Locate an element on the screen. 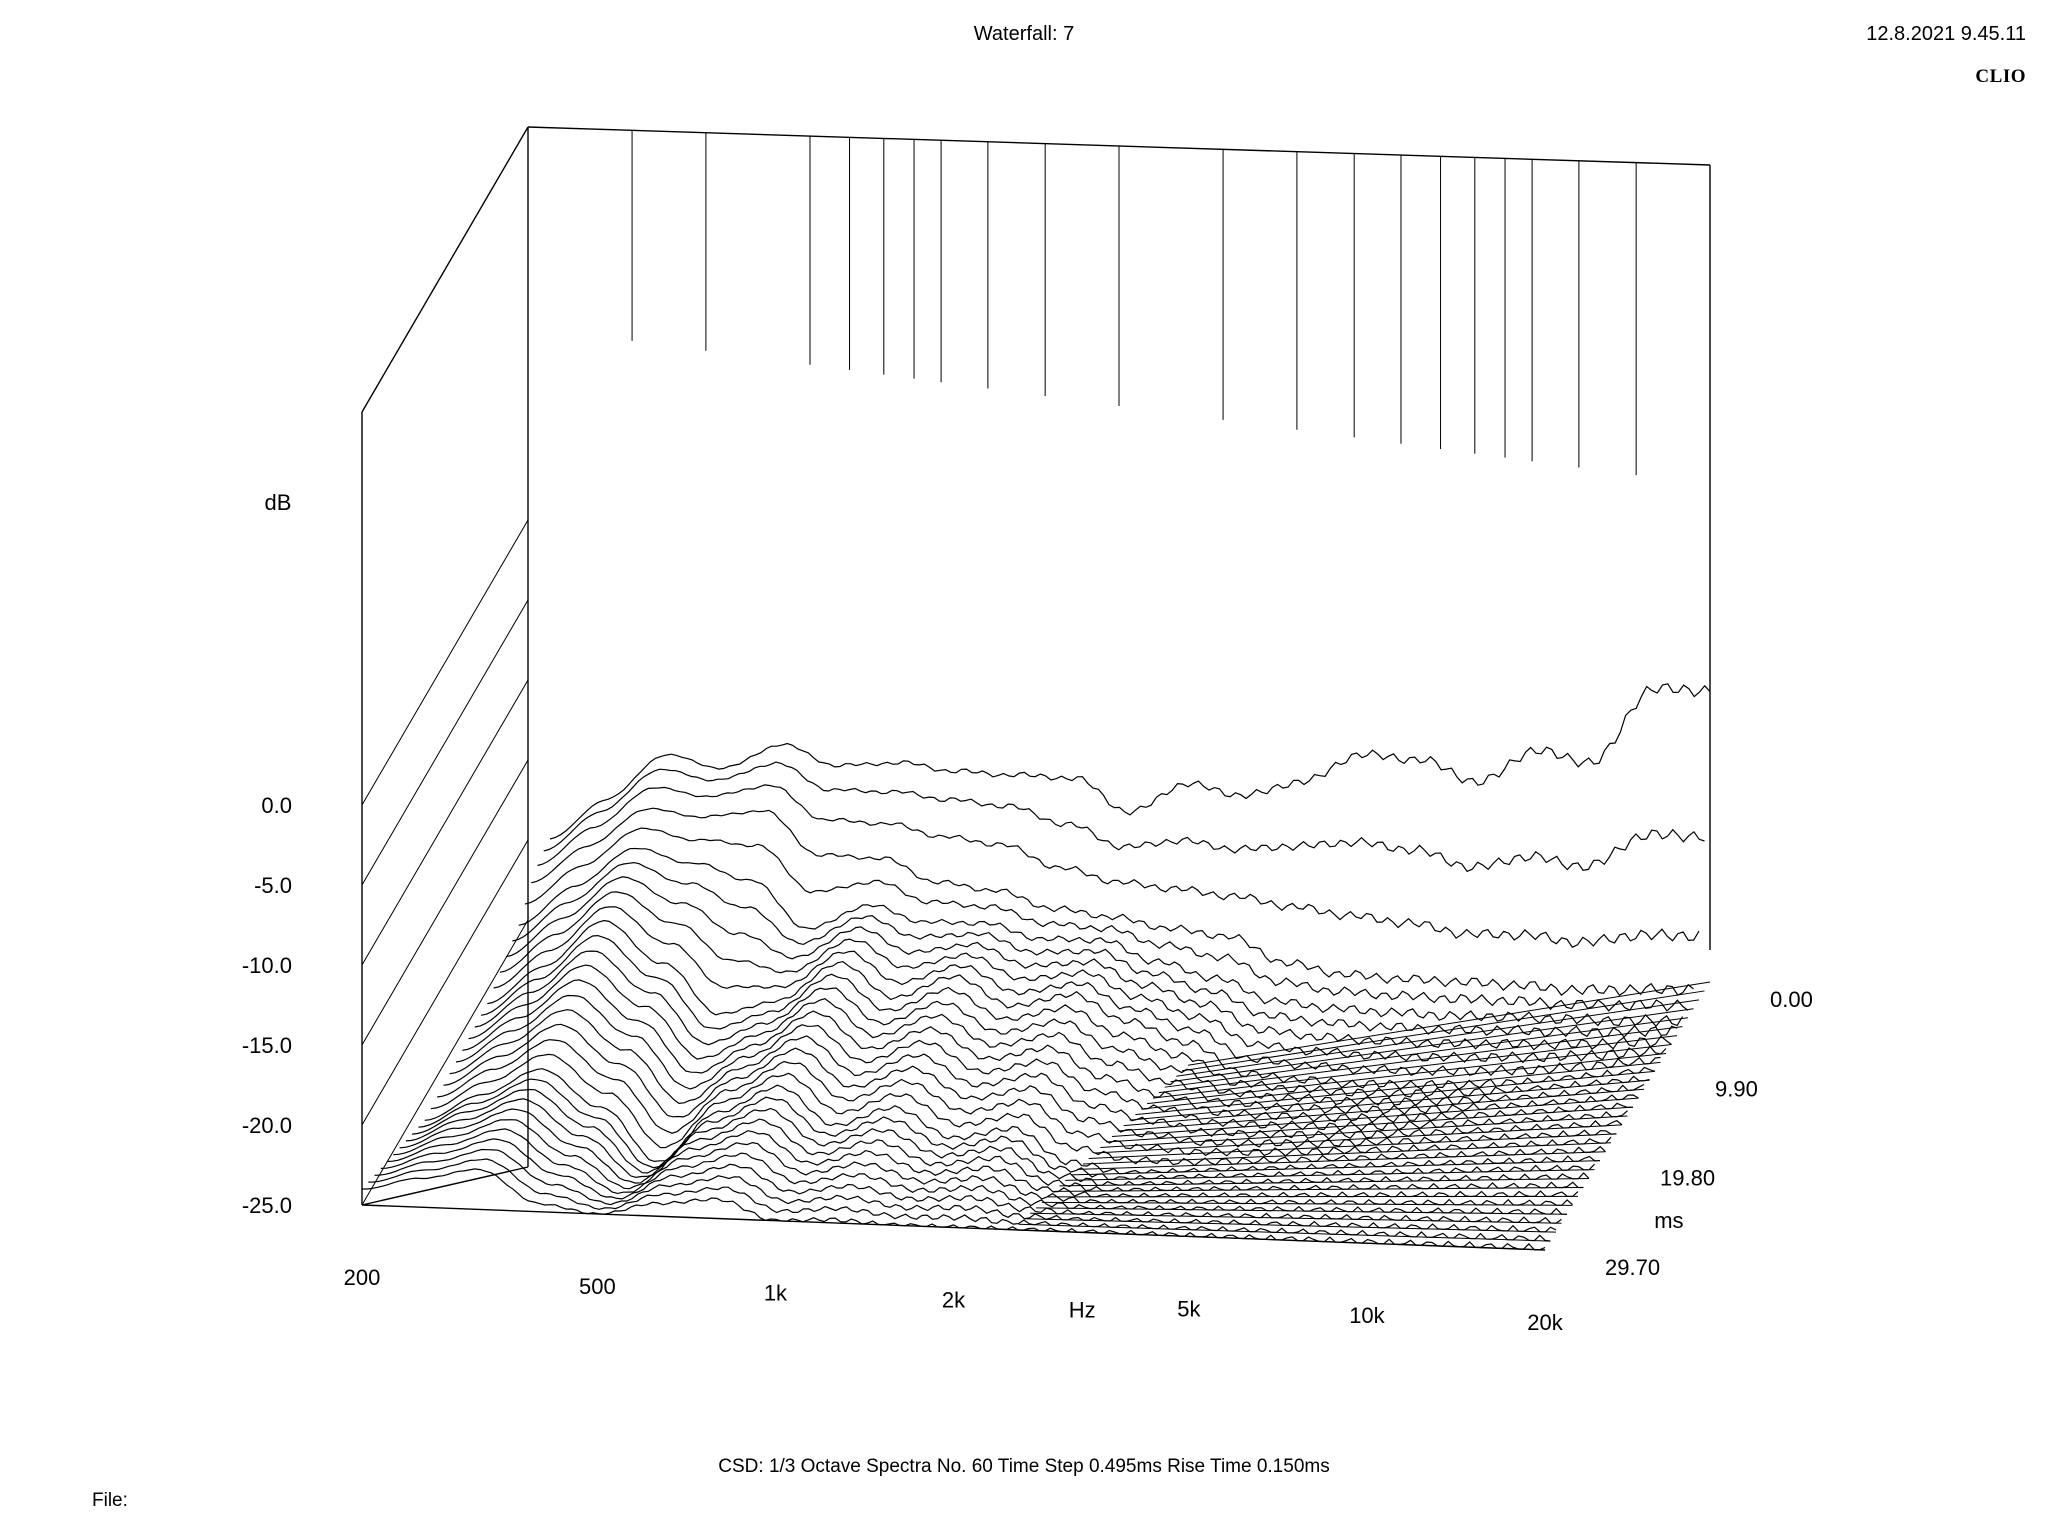  z-tick-label: 29.70 is located at coordinates (1632, 1267).